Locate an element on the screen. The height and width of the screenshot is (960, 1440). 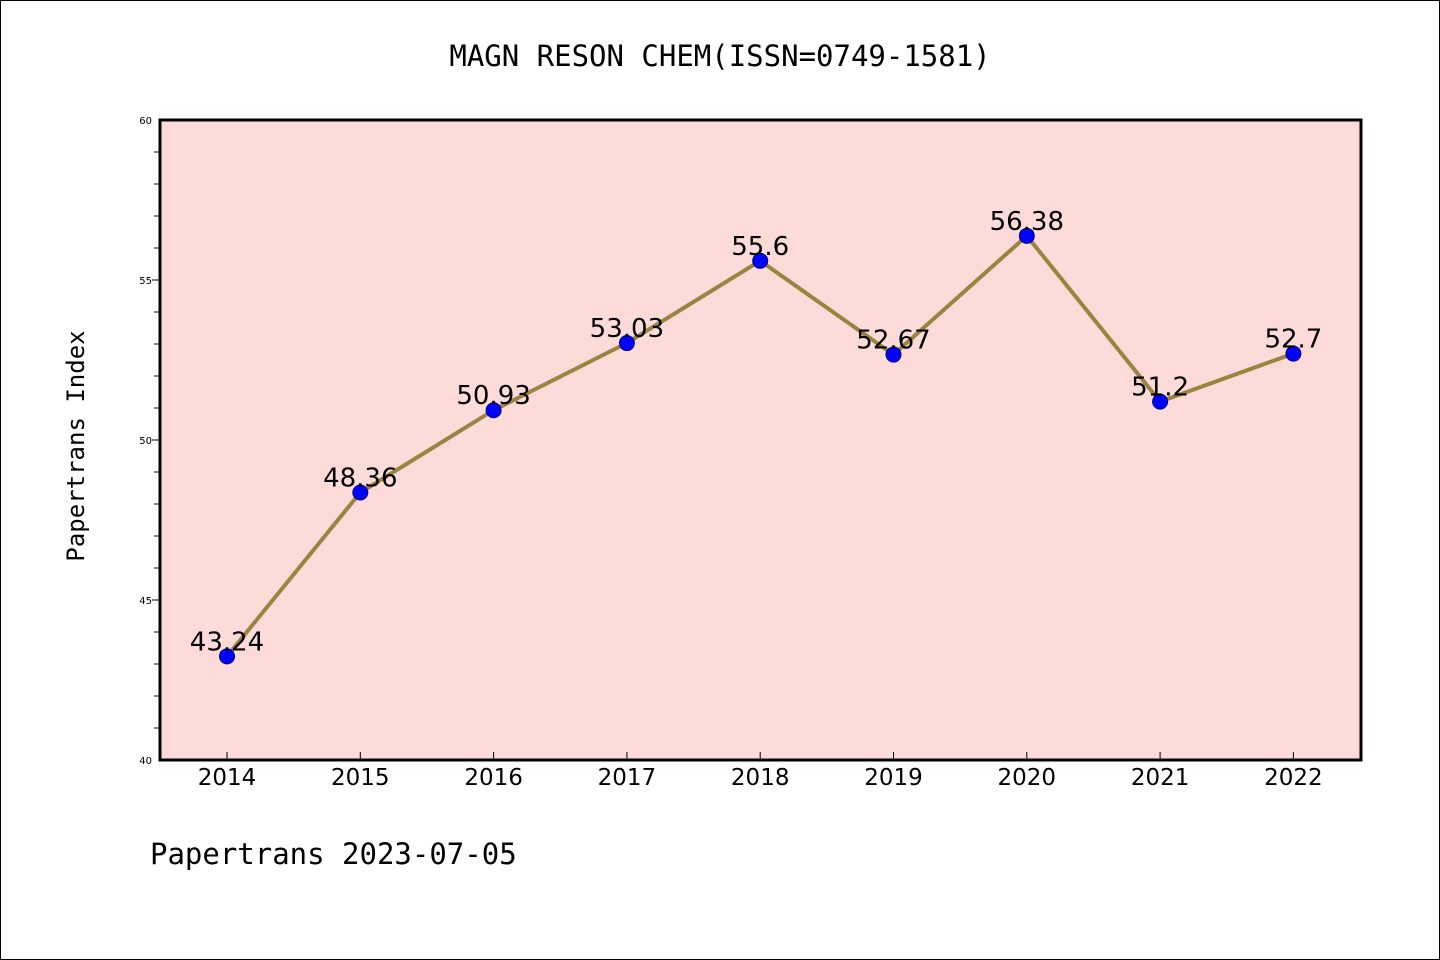
x-tick-label: 2021 is located at coordinates (1160, 778).